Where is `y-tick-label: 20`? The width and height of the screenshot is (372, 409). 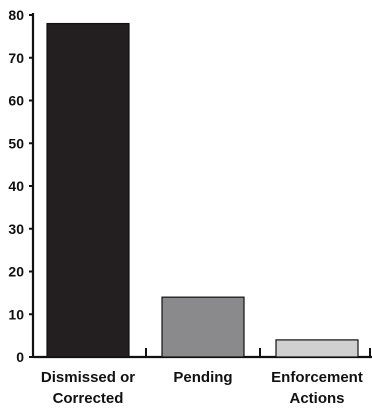 y-tick-label: 20 is located at coordinates (16, 272).